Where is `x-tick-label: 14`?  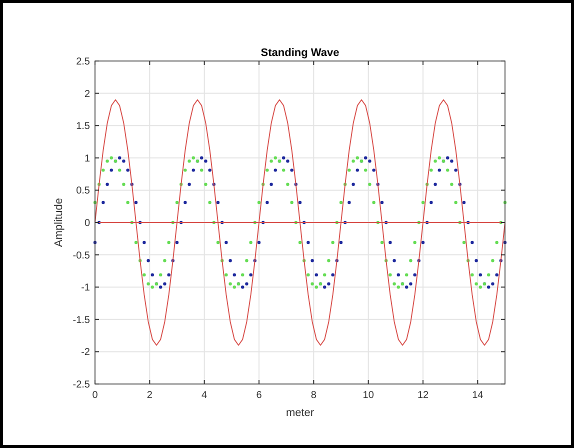
x-tick-label: 14 is located at coordinates (478, 395).